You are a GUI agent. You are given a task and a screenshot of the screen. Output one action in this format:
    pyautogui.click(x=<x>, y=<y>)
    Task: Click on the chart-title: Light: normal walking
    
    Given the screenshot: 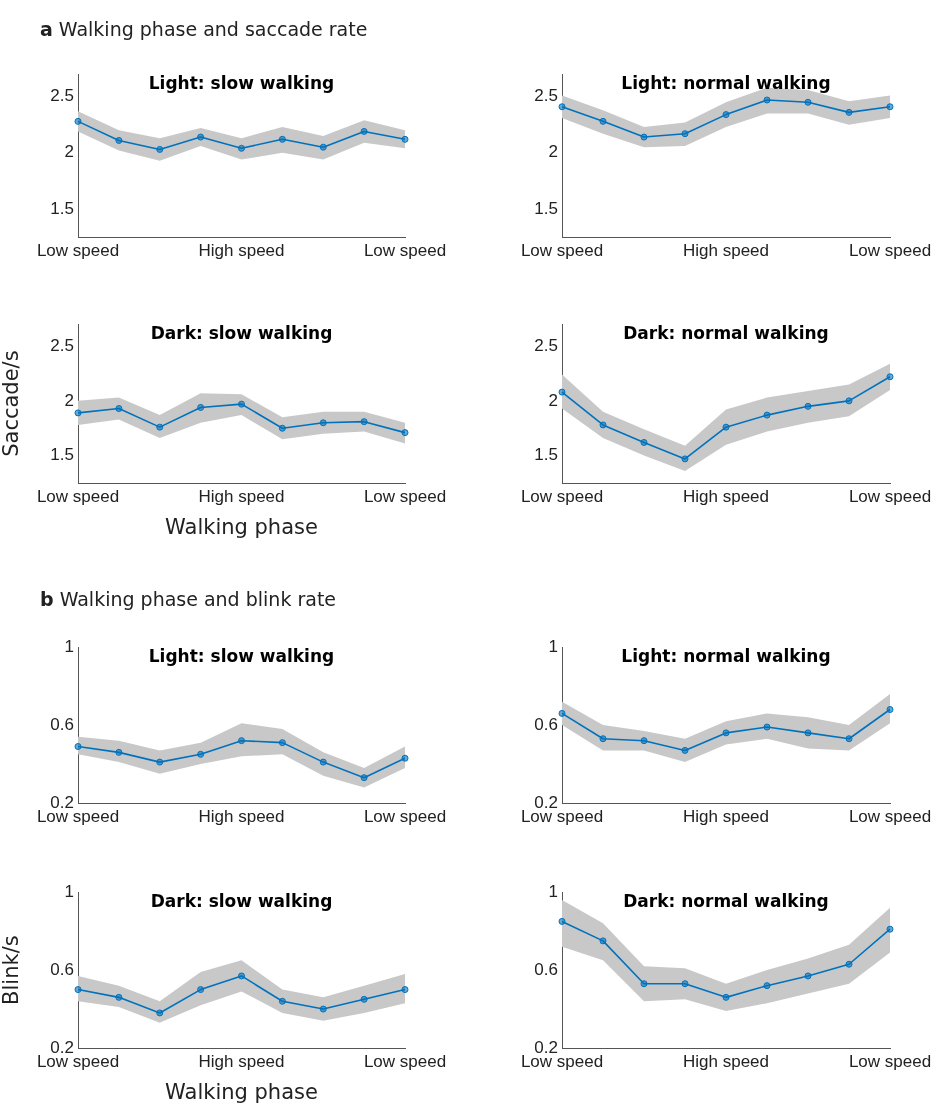 What is the action you would take?
    pyautogui.click(x=726, y=83)
    